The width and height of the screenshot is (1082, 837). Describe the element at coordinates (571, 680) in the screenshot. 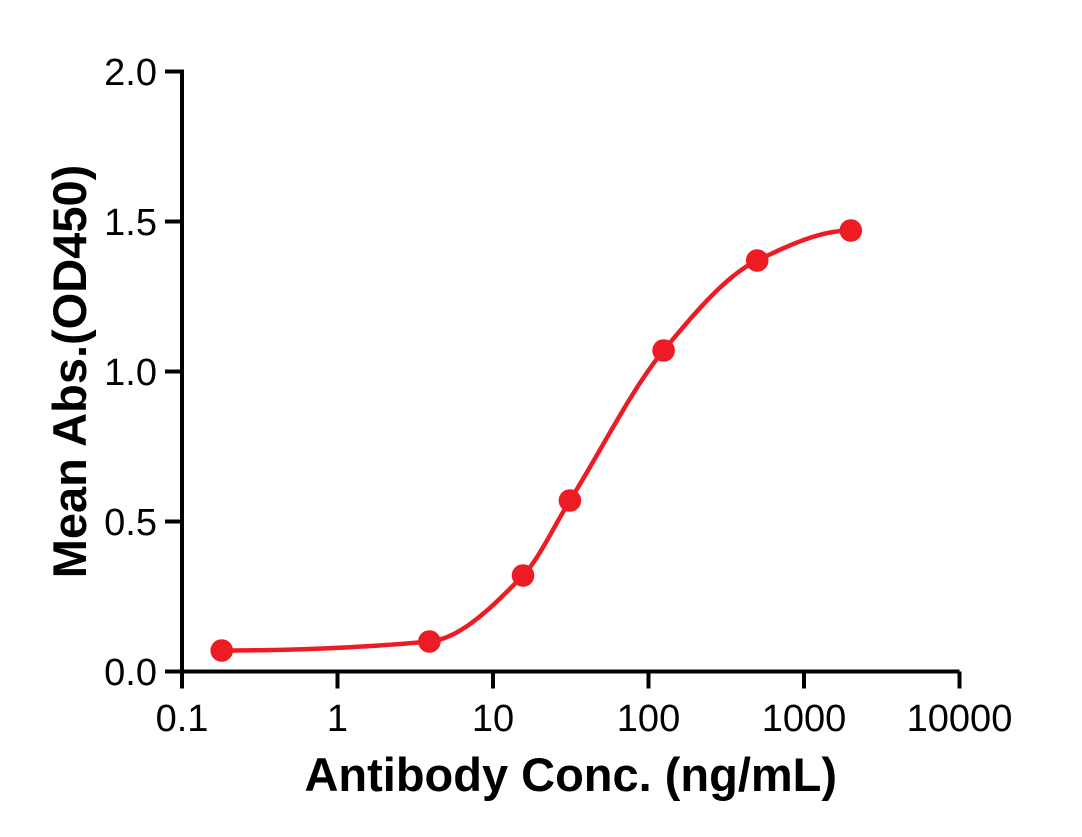

I see `x-axis-ticks` at that location.